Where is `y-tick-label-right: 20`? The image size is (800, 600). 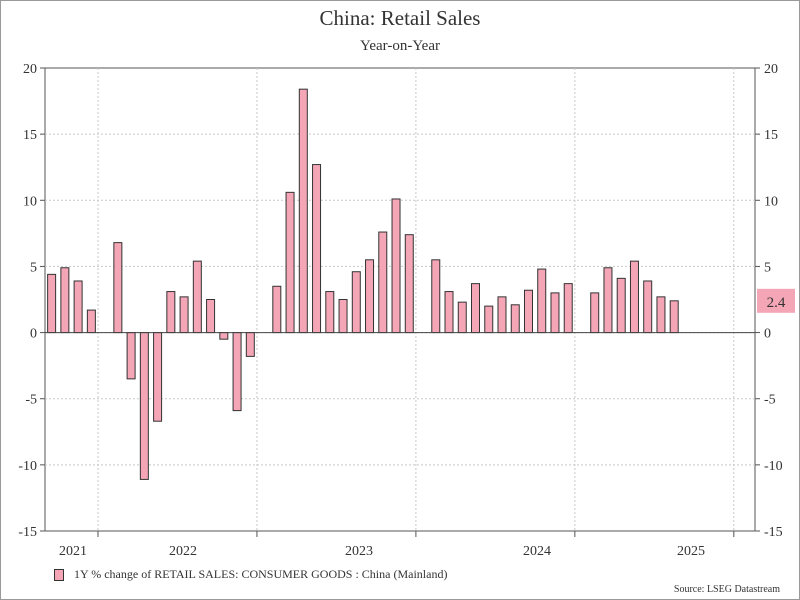 y-tick-label-right: 20 is located at coordinates (771, 69).